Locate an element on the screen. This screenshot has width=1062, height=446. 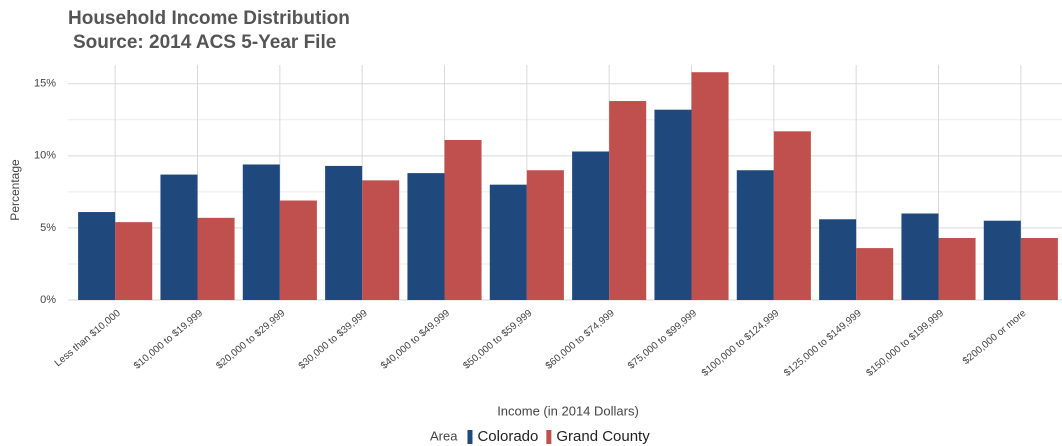
y-tick-label: 0% is located at coordinates (48, 300).